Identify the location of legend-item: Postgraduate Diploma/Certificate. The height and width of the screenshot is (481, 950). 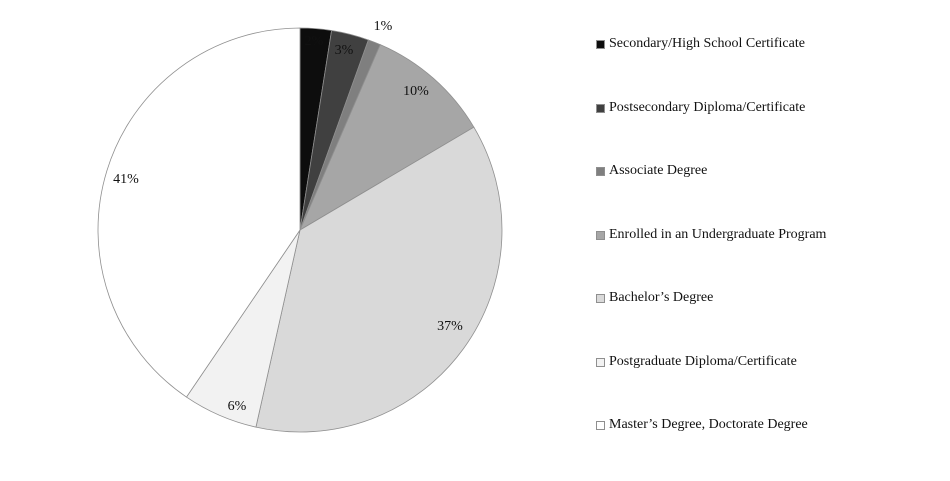
(766, 386).